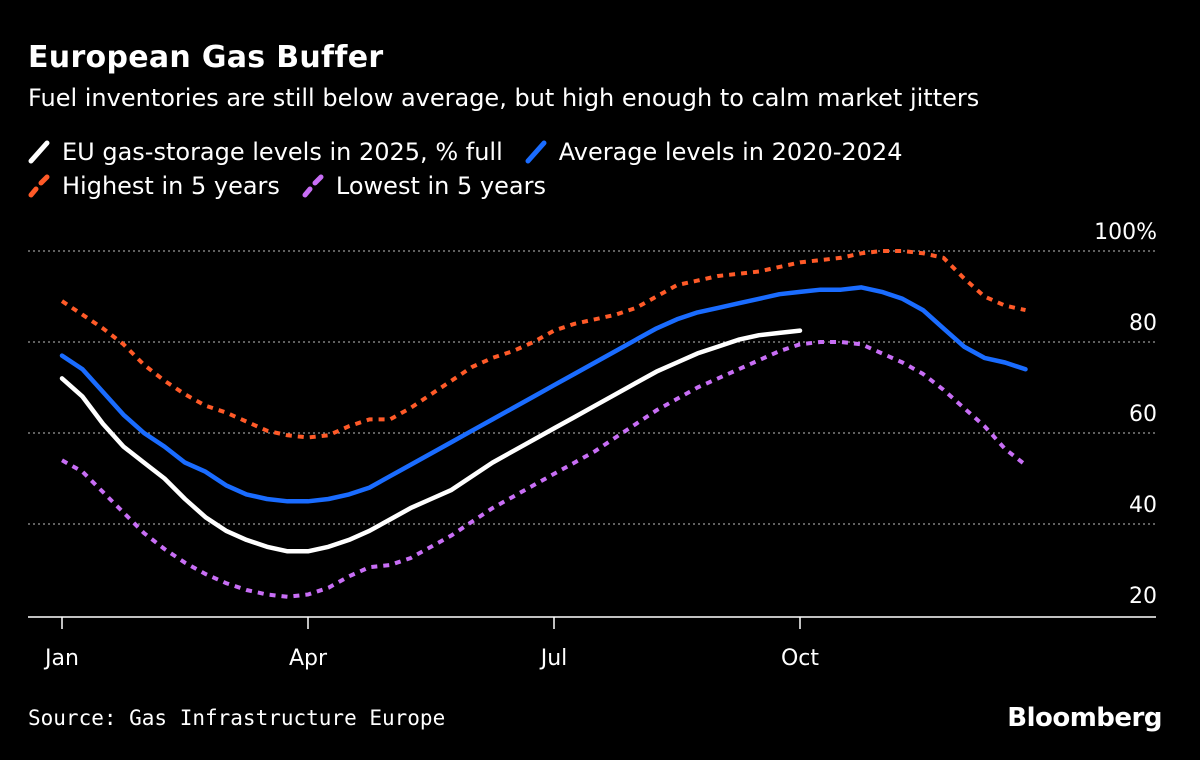  I want to click on y-tick-label-40: 40, so click(1143, 505).